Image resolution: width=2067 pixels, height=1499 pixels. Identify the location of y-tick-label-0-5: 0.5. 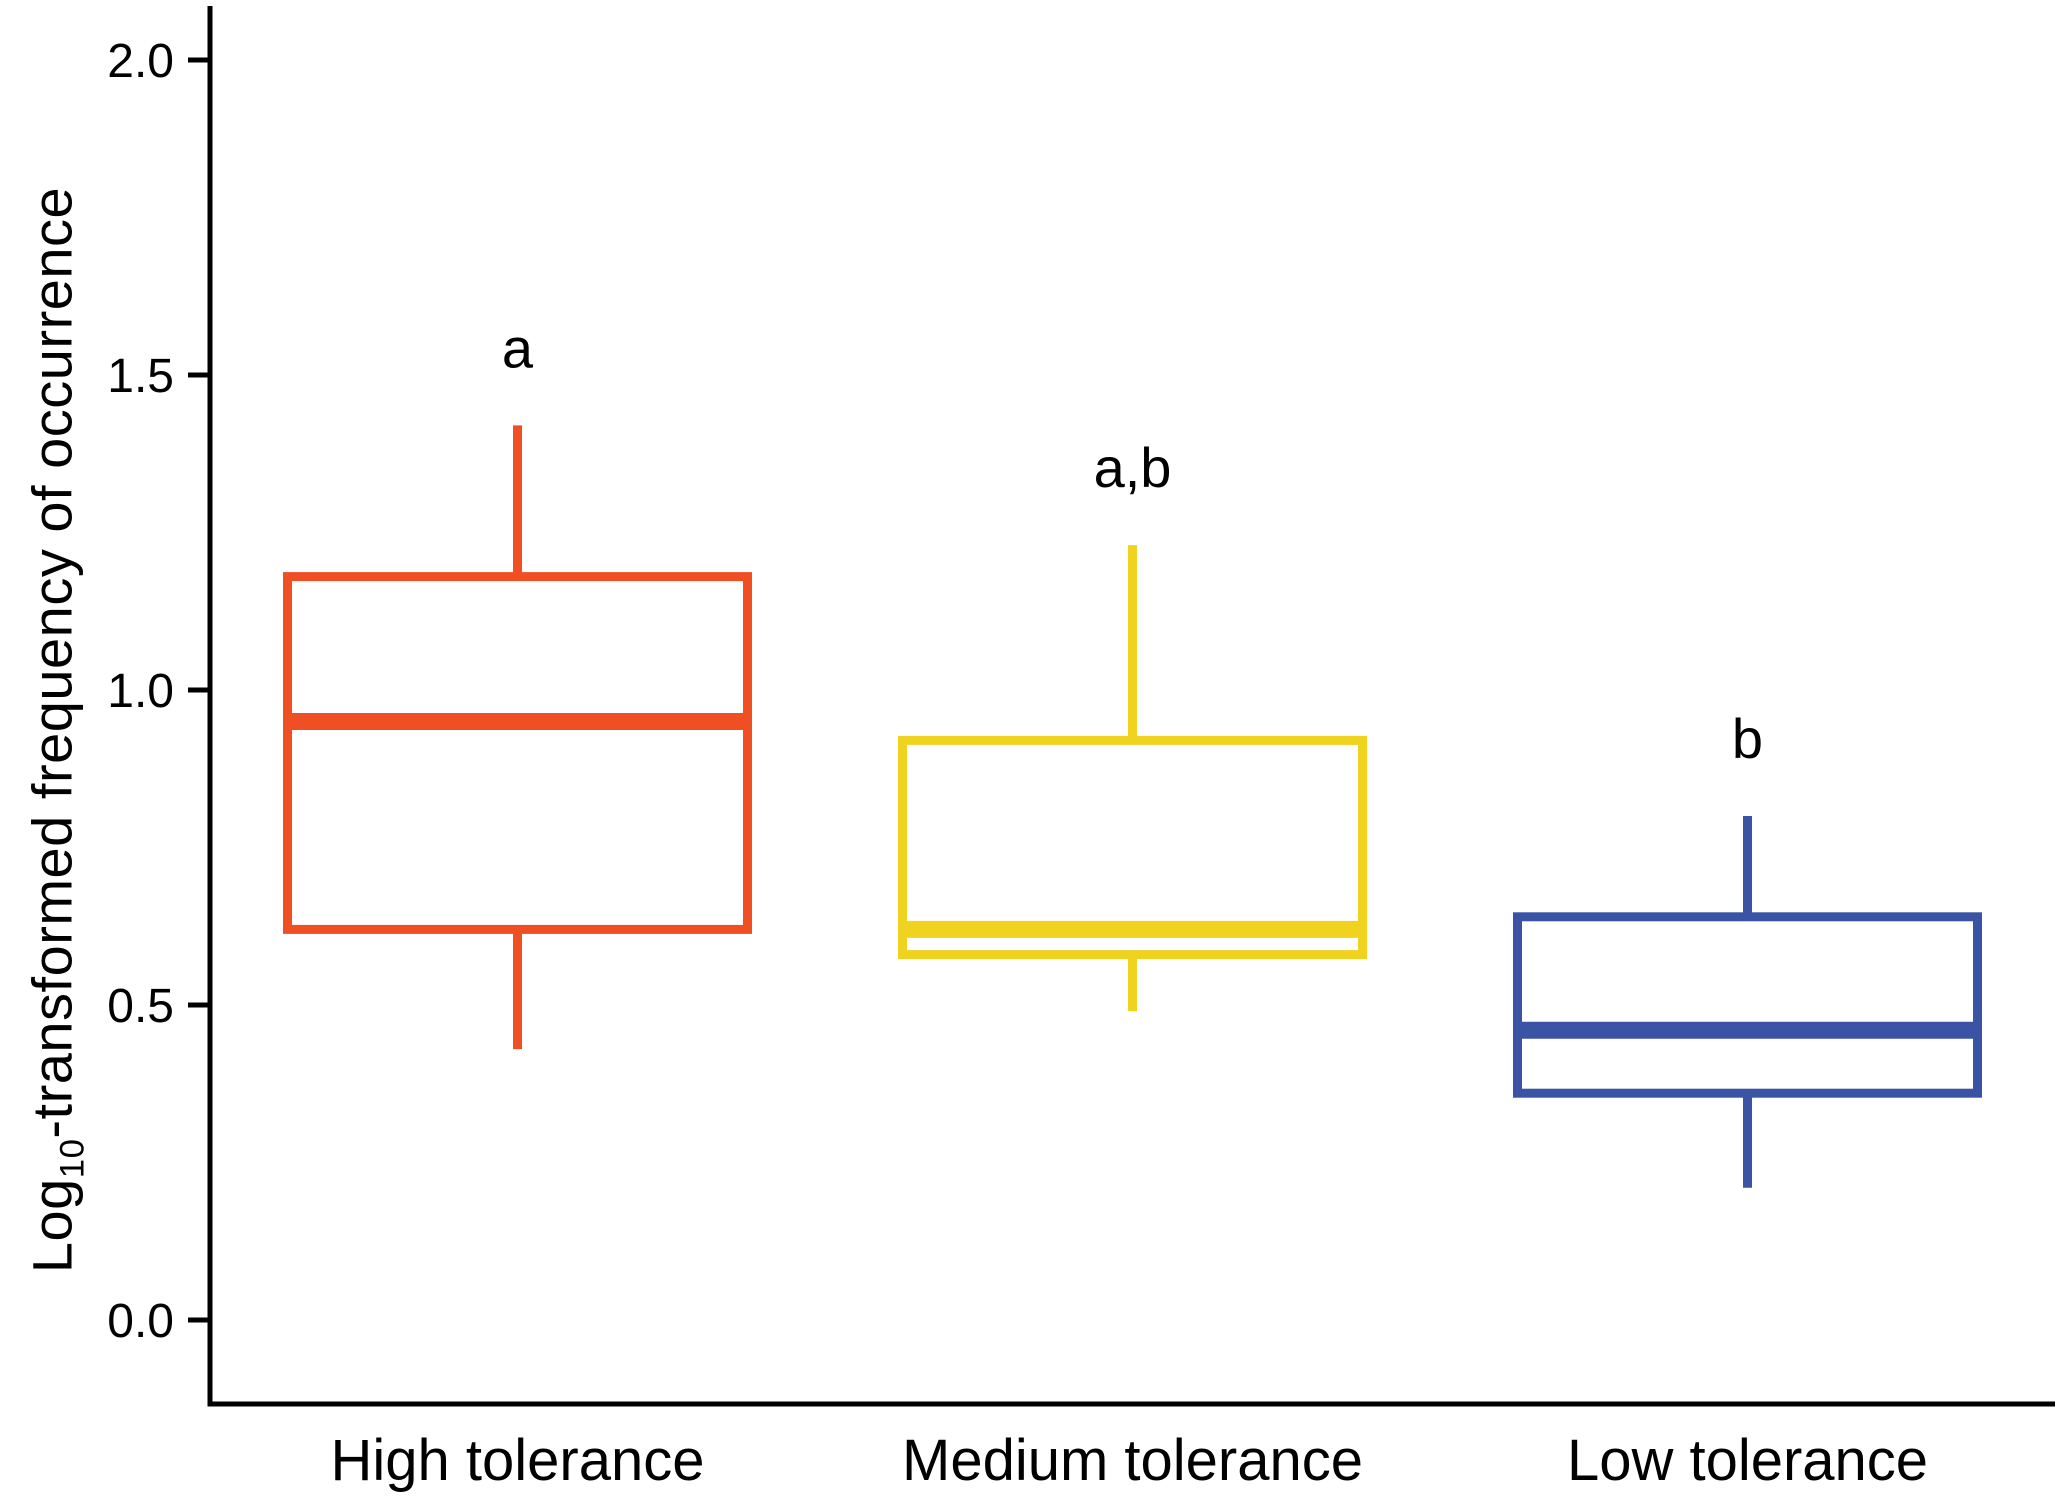
(140, 1006).